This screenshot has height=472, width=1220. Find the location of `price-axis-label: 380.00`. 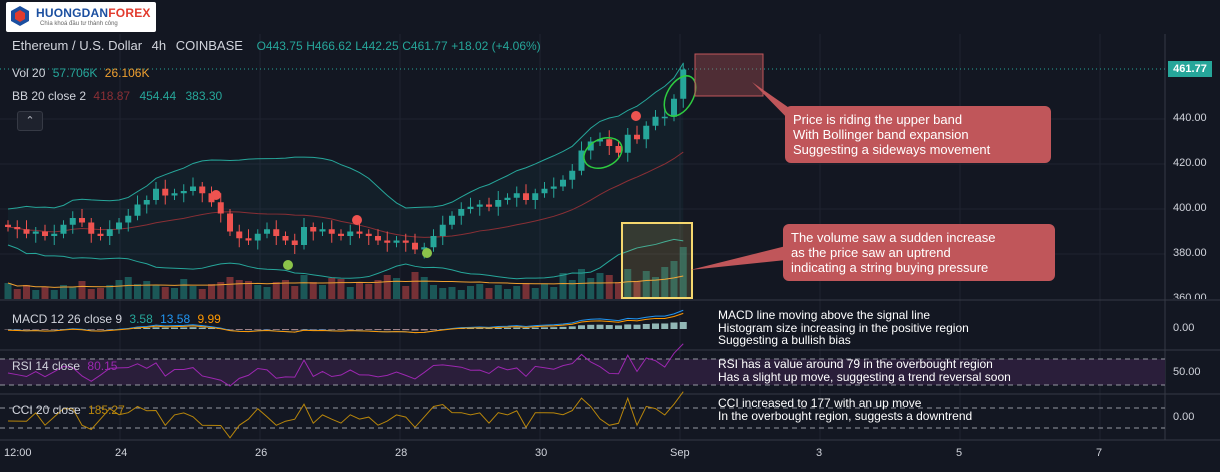

price-axis-label: 380.00 is located at coordinates (1190, 253).